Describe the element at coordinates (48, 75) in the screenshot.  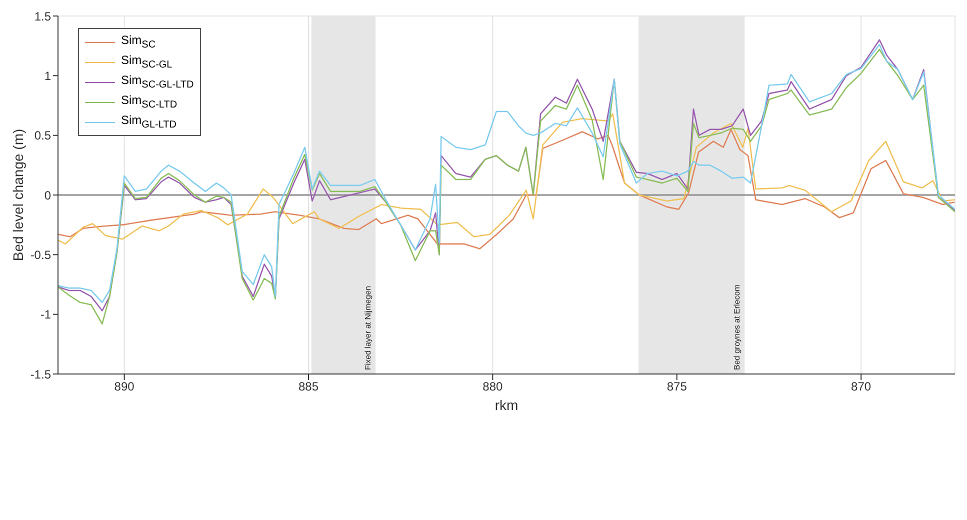
I see `y-tick-label: 1` at that location.